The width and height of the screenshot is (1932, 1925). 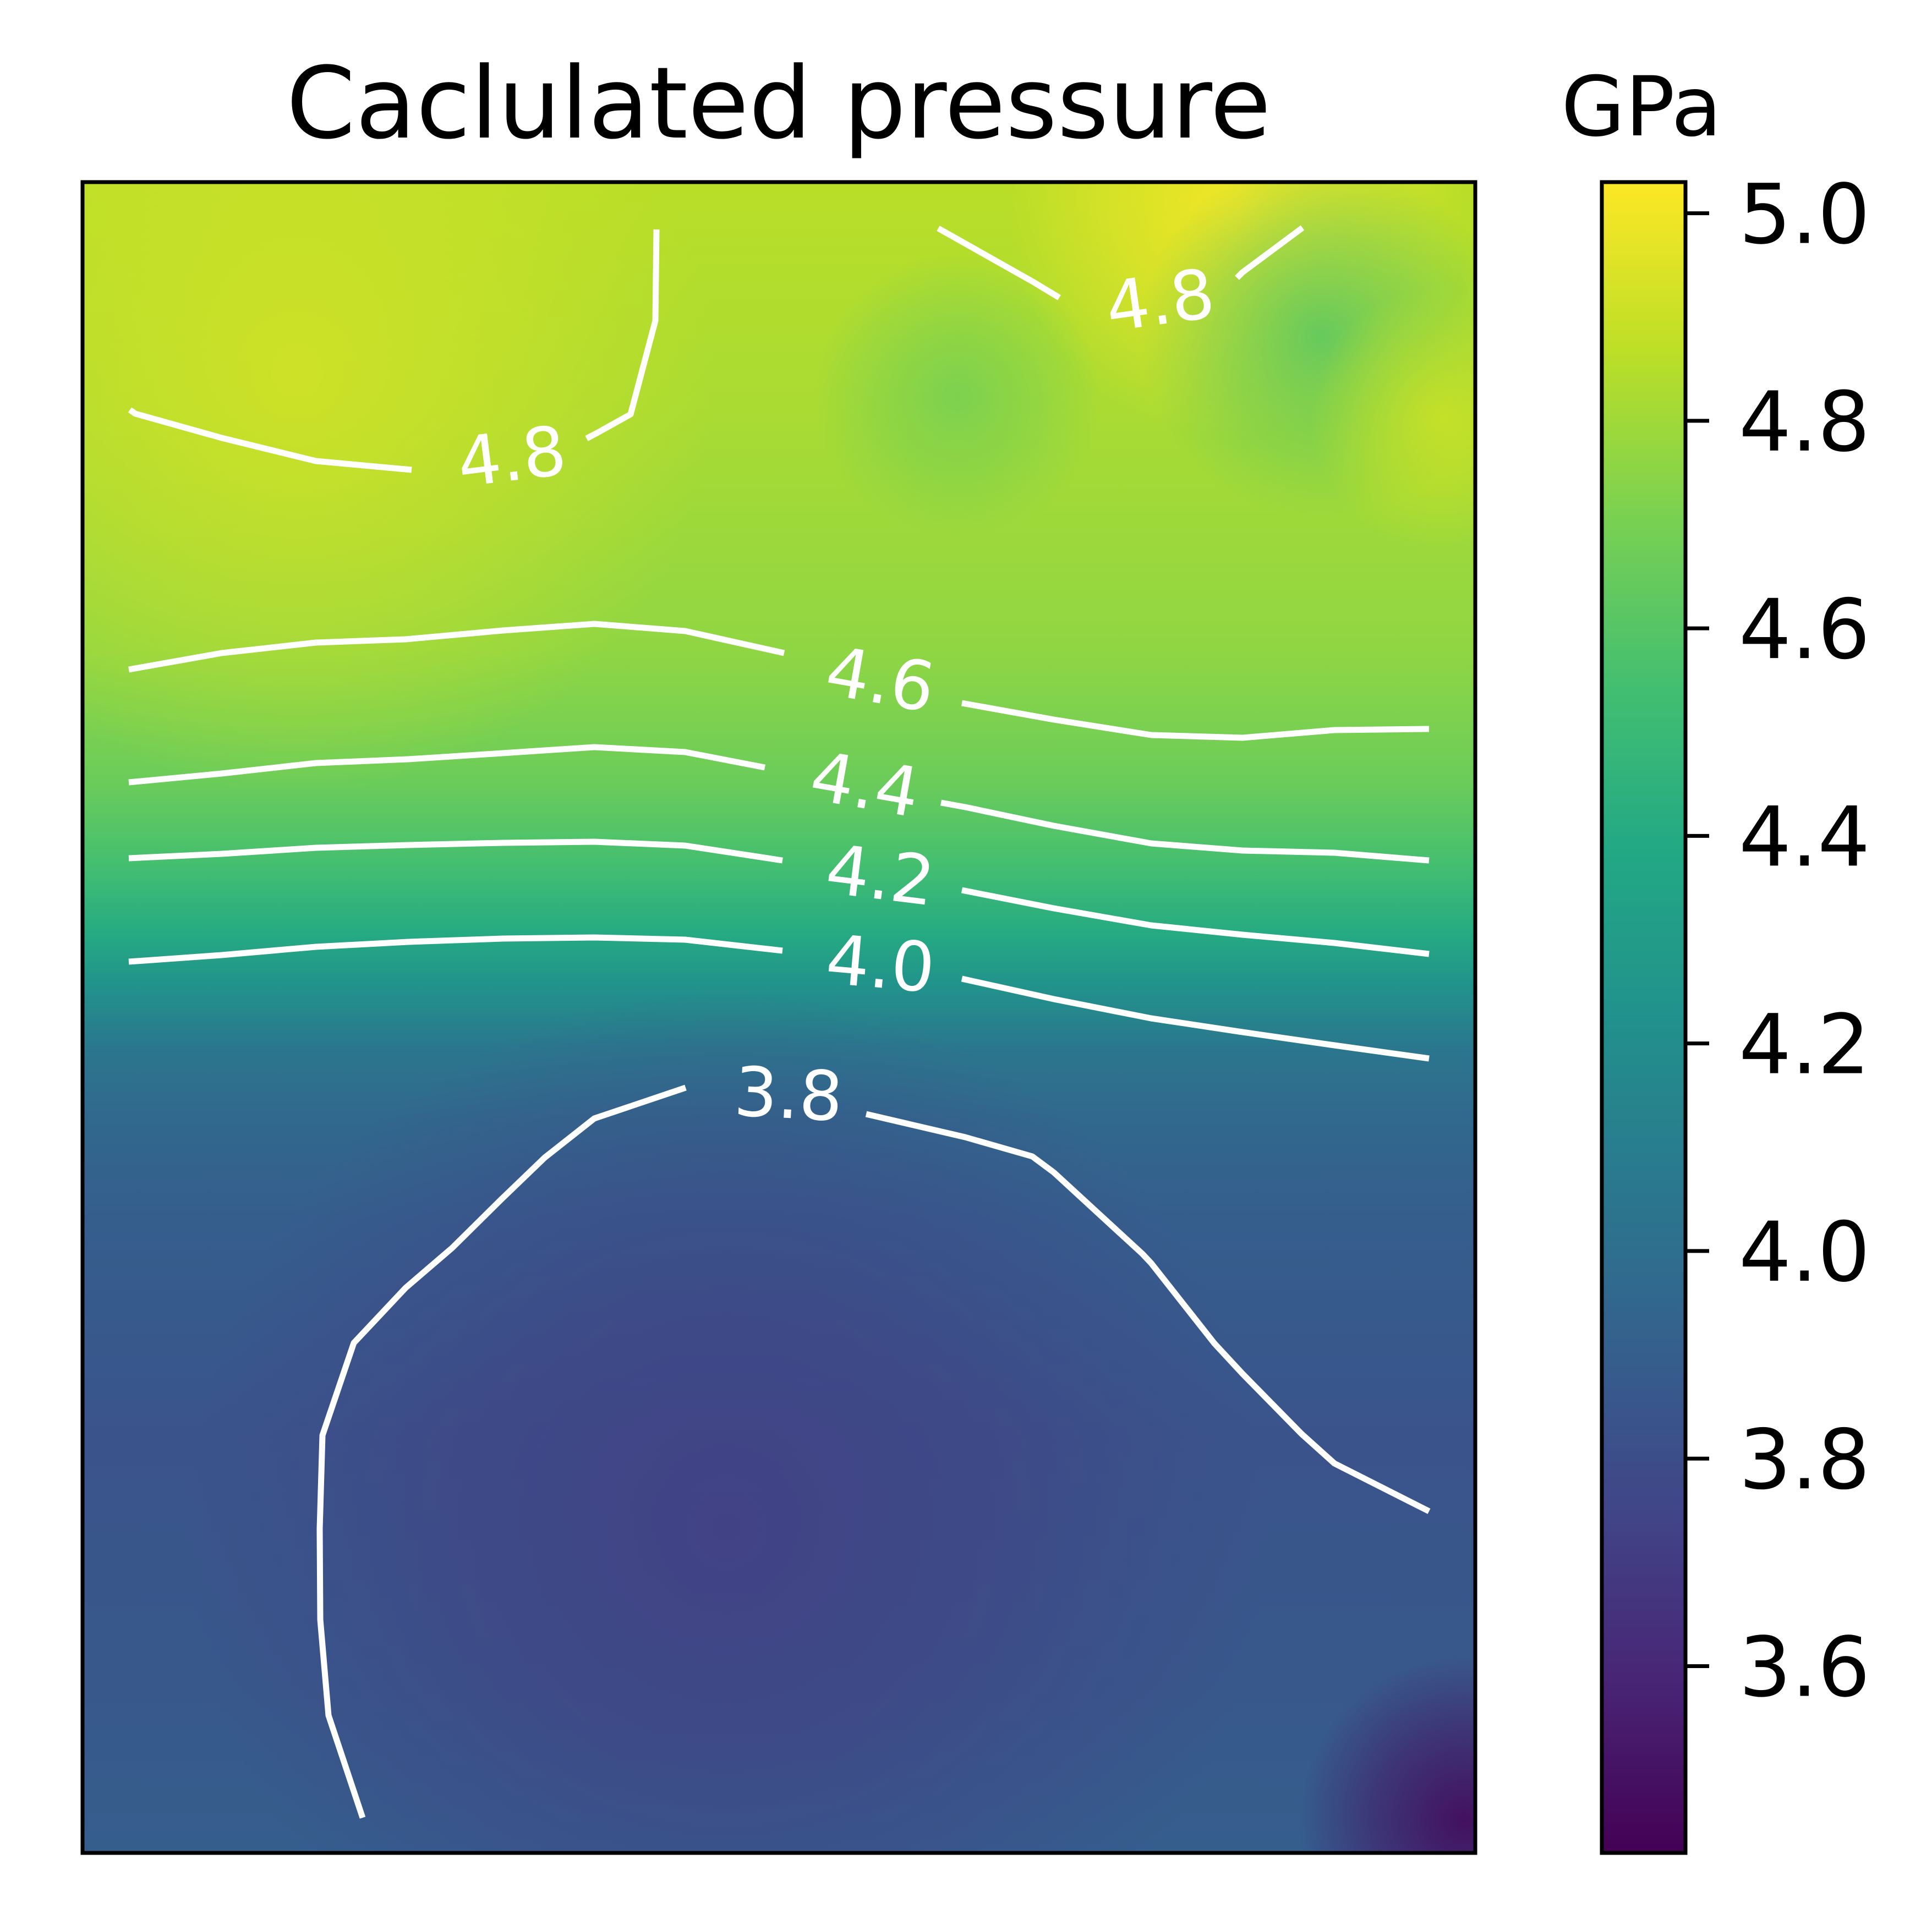 What do you see at coordinates (1804, 1667) in the screenshot?
I see `colorbar-tick-label: 3.6` at bounding box center [1804, 1667].